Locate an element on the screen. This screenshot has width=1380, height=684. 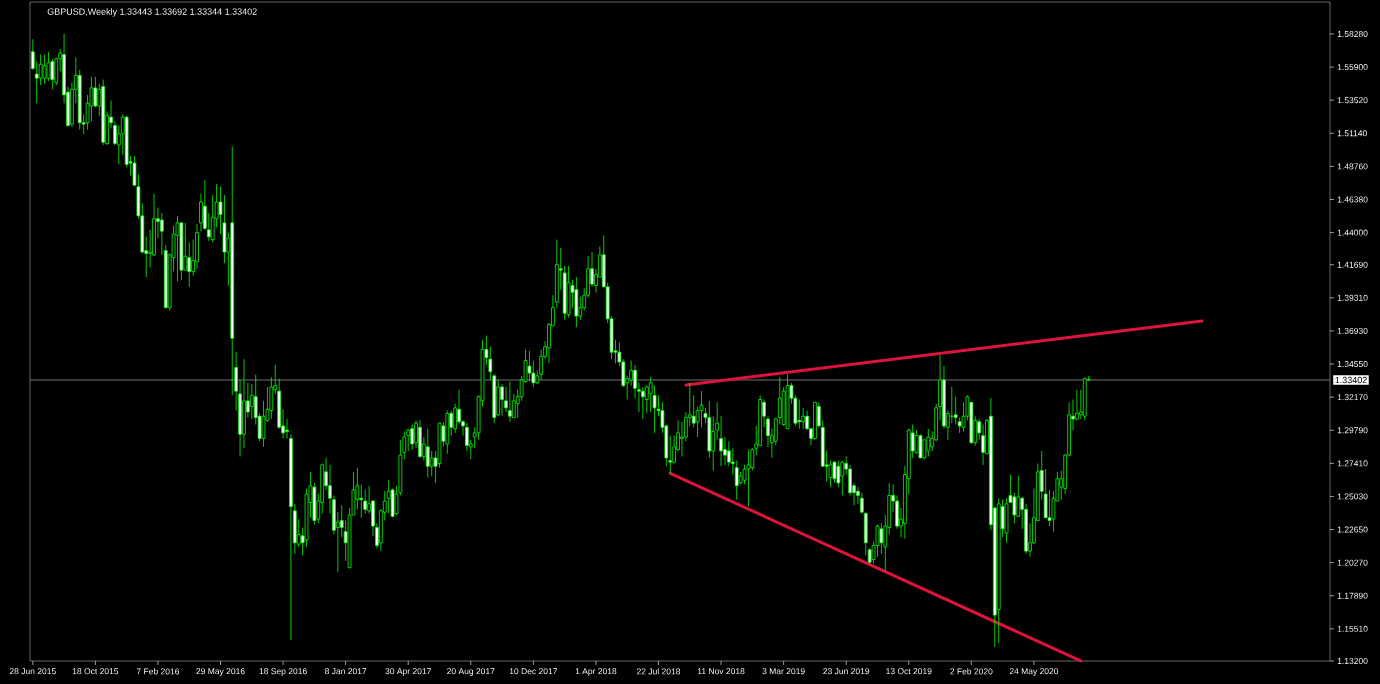
y-tick-label: 1.44000 is located at coordinates (1352, 232).